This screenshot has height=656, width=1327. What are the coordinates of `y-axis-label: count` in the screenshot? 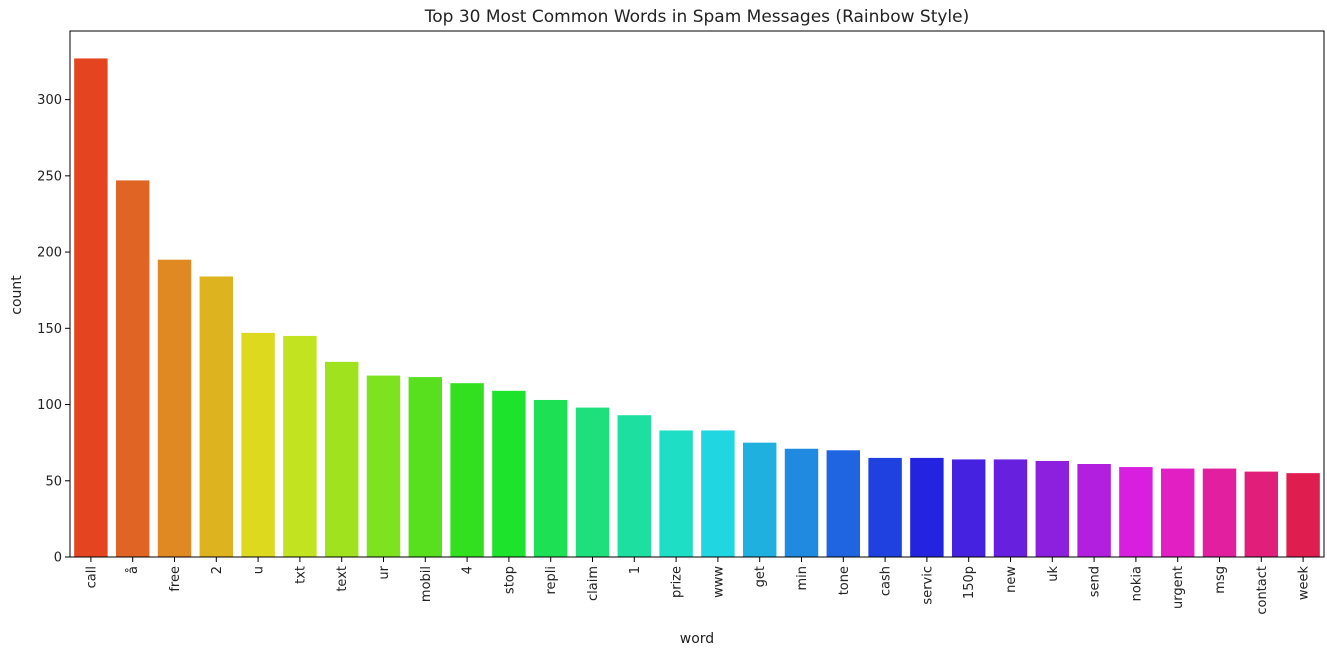 It's located at (17, 295).